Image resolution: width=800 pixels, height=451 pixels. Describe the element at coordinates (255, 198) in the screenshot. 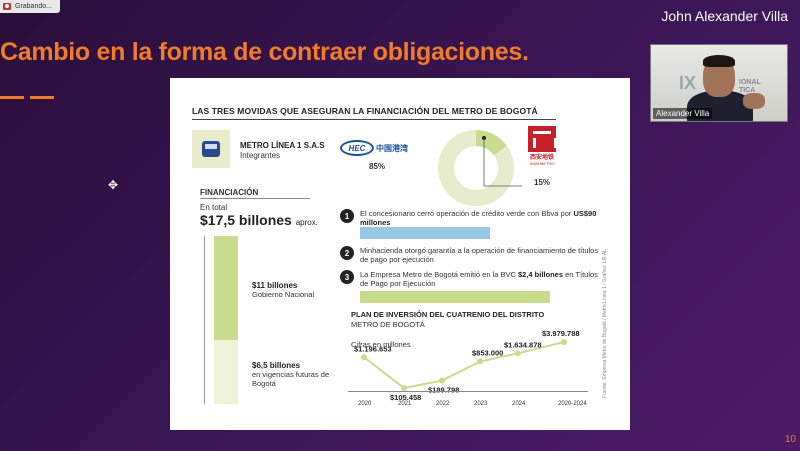

I see `financing-divider` at that location.